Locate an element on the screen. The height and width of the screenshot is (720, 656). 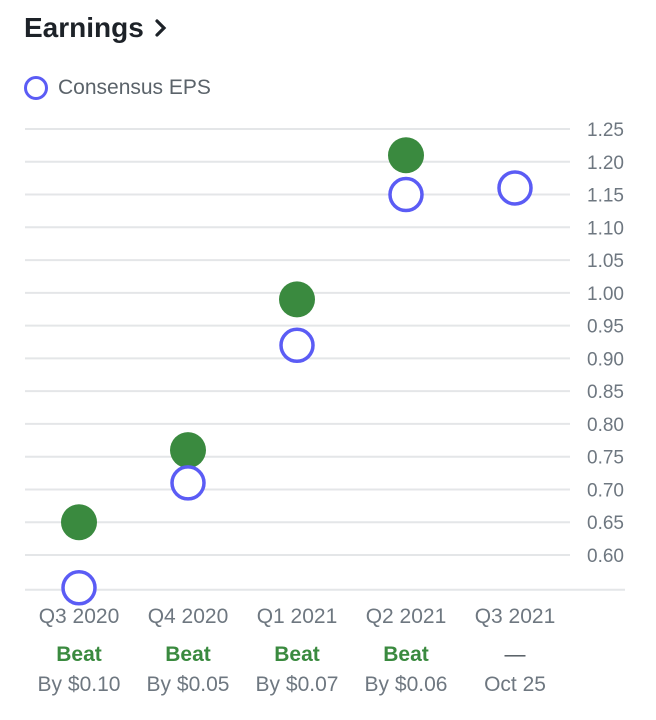
y-tick-label: 0.70 is located at coordinates (605, 490).